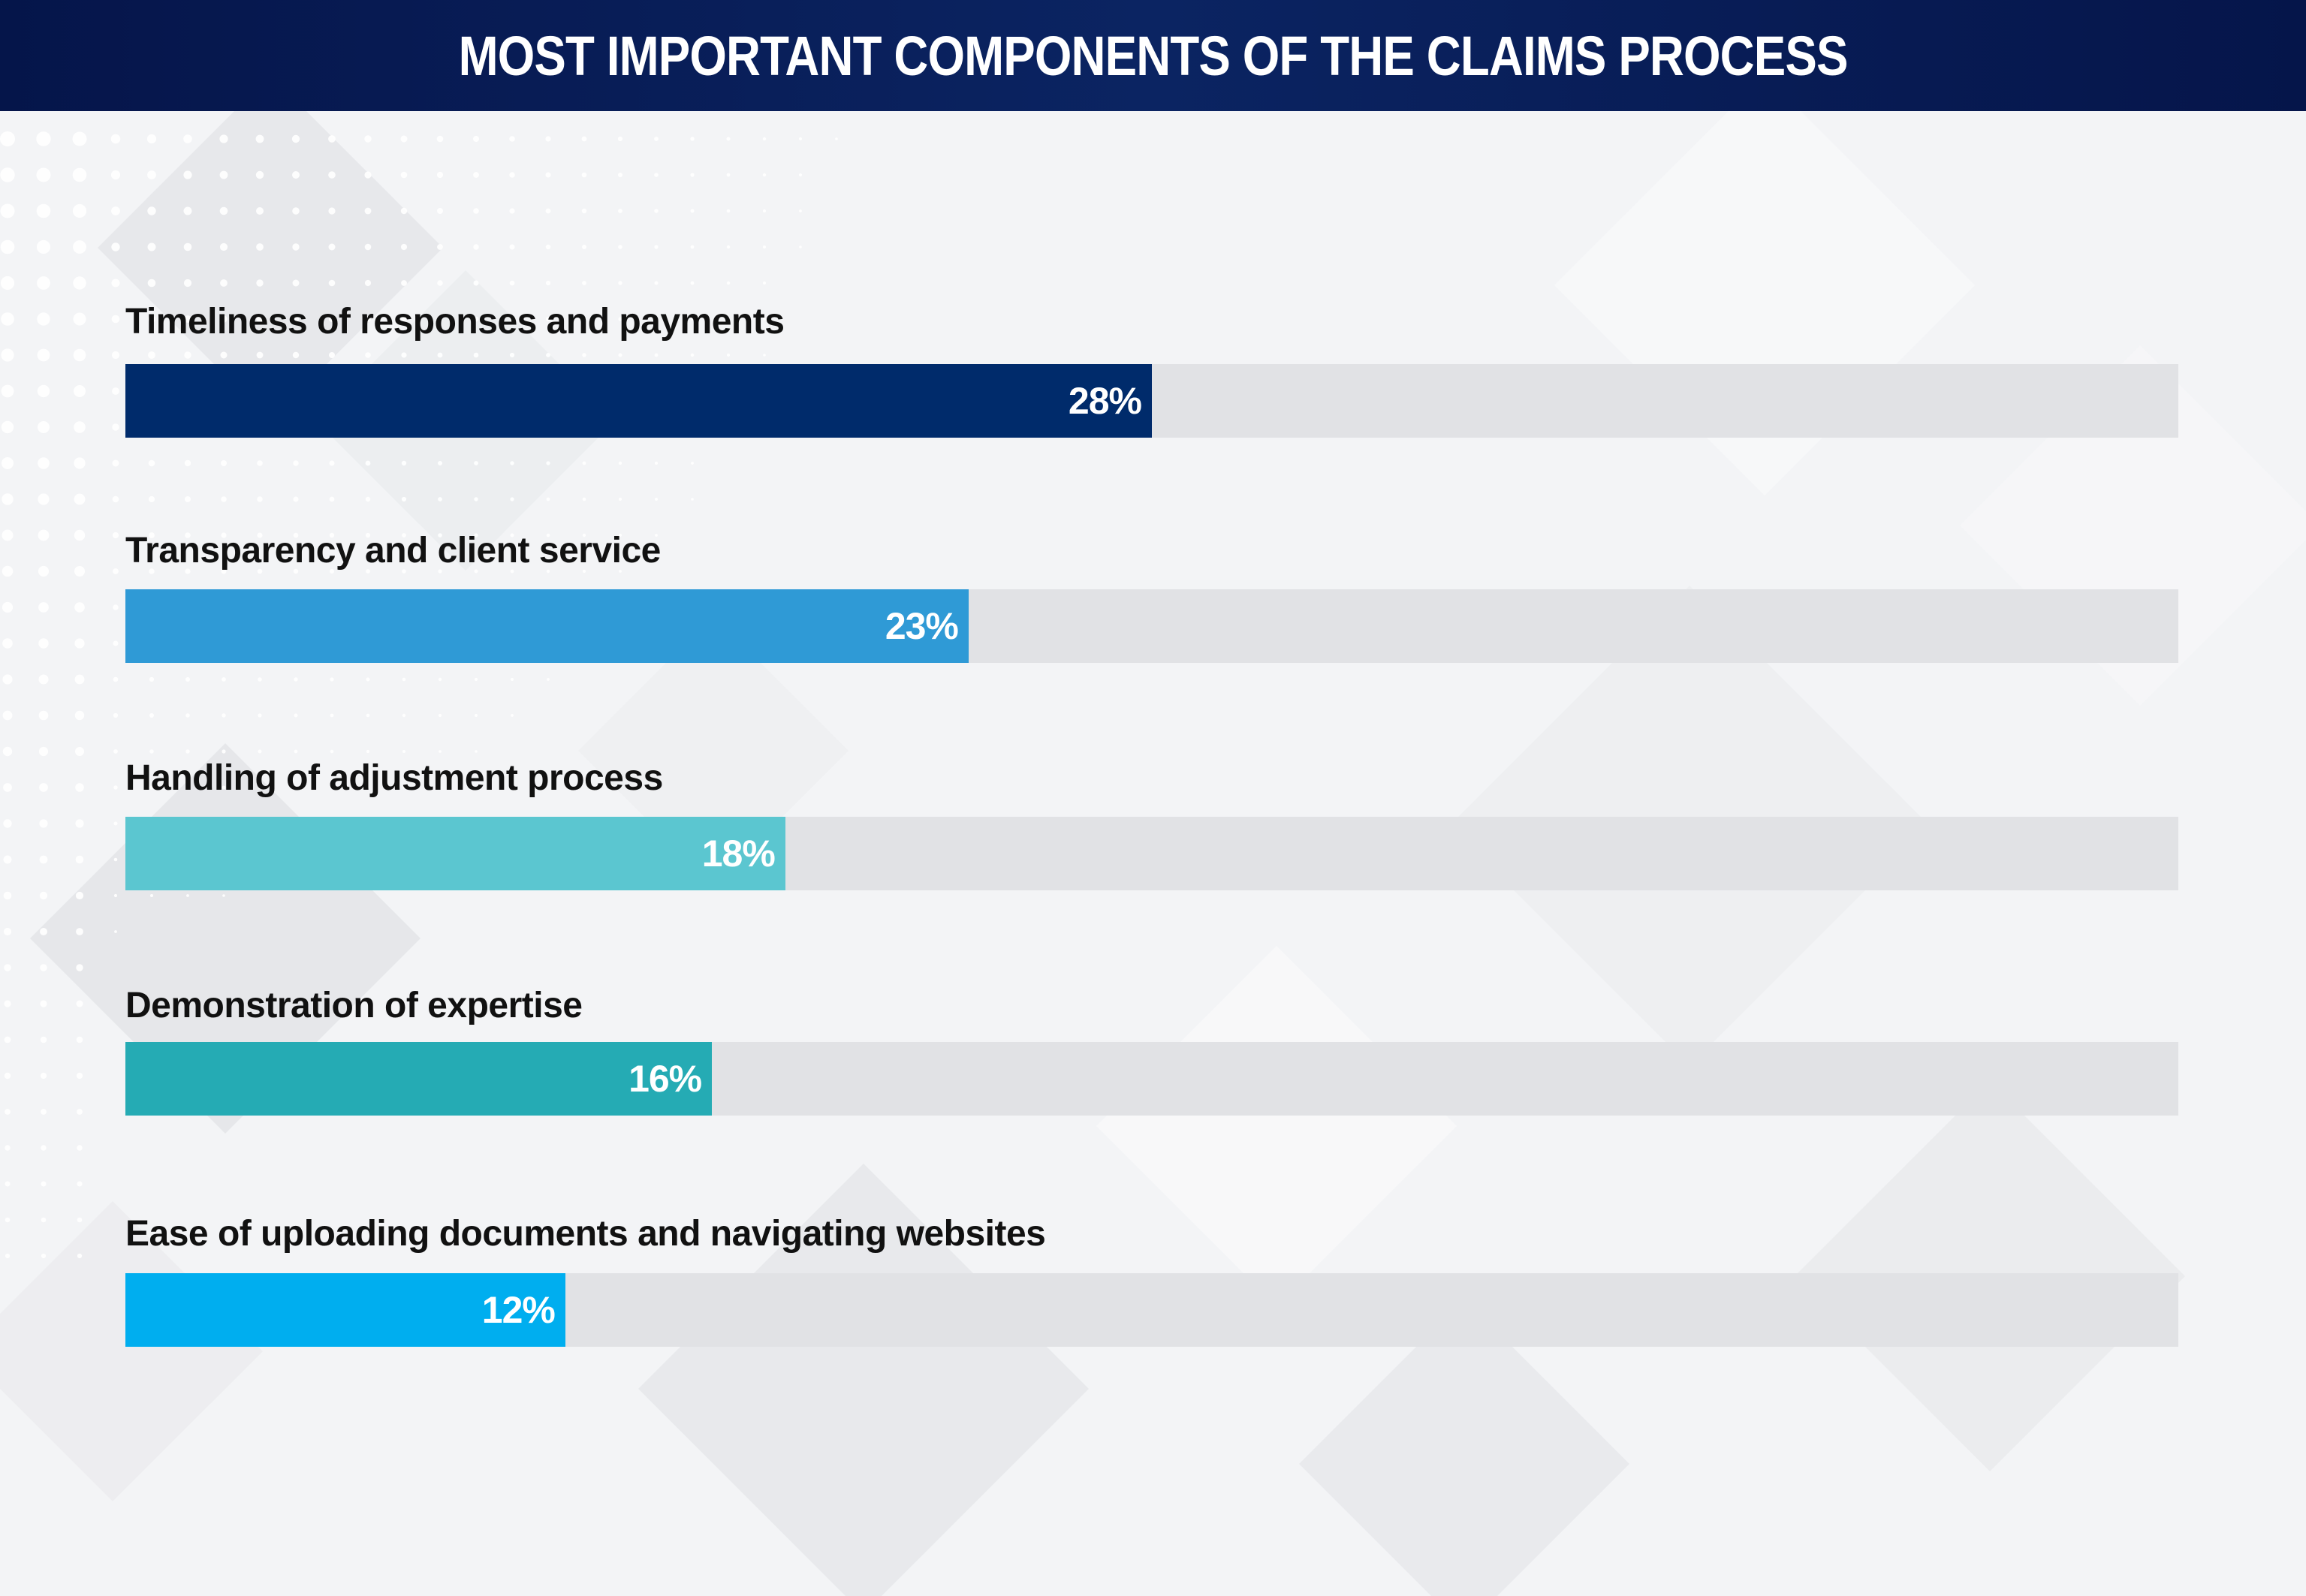  I want to click on bar-track: 28%, so click(1151, 401).